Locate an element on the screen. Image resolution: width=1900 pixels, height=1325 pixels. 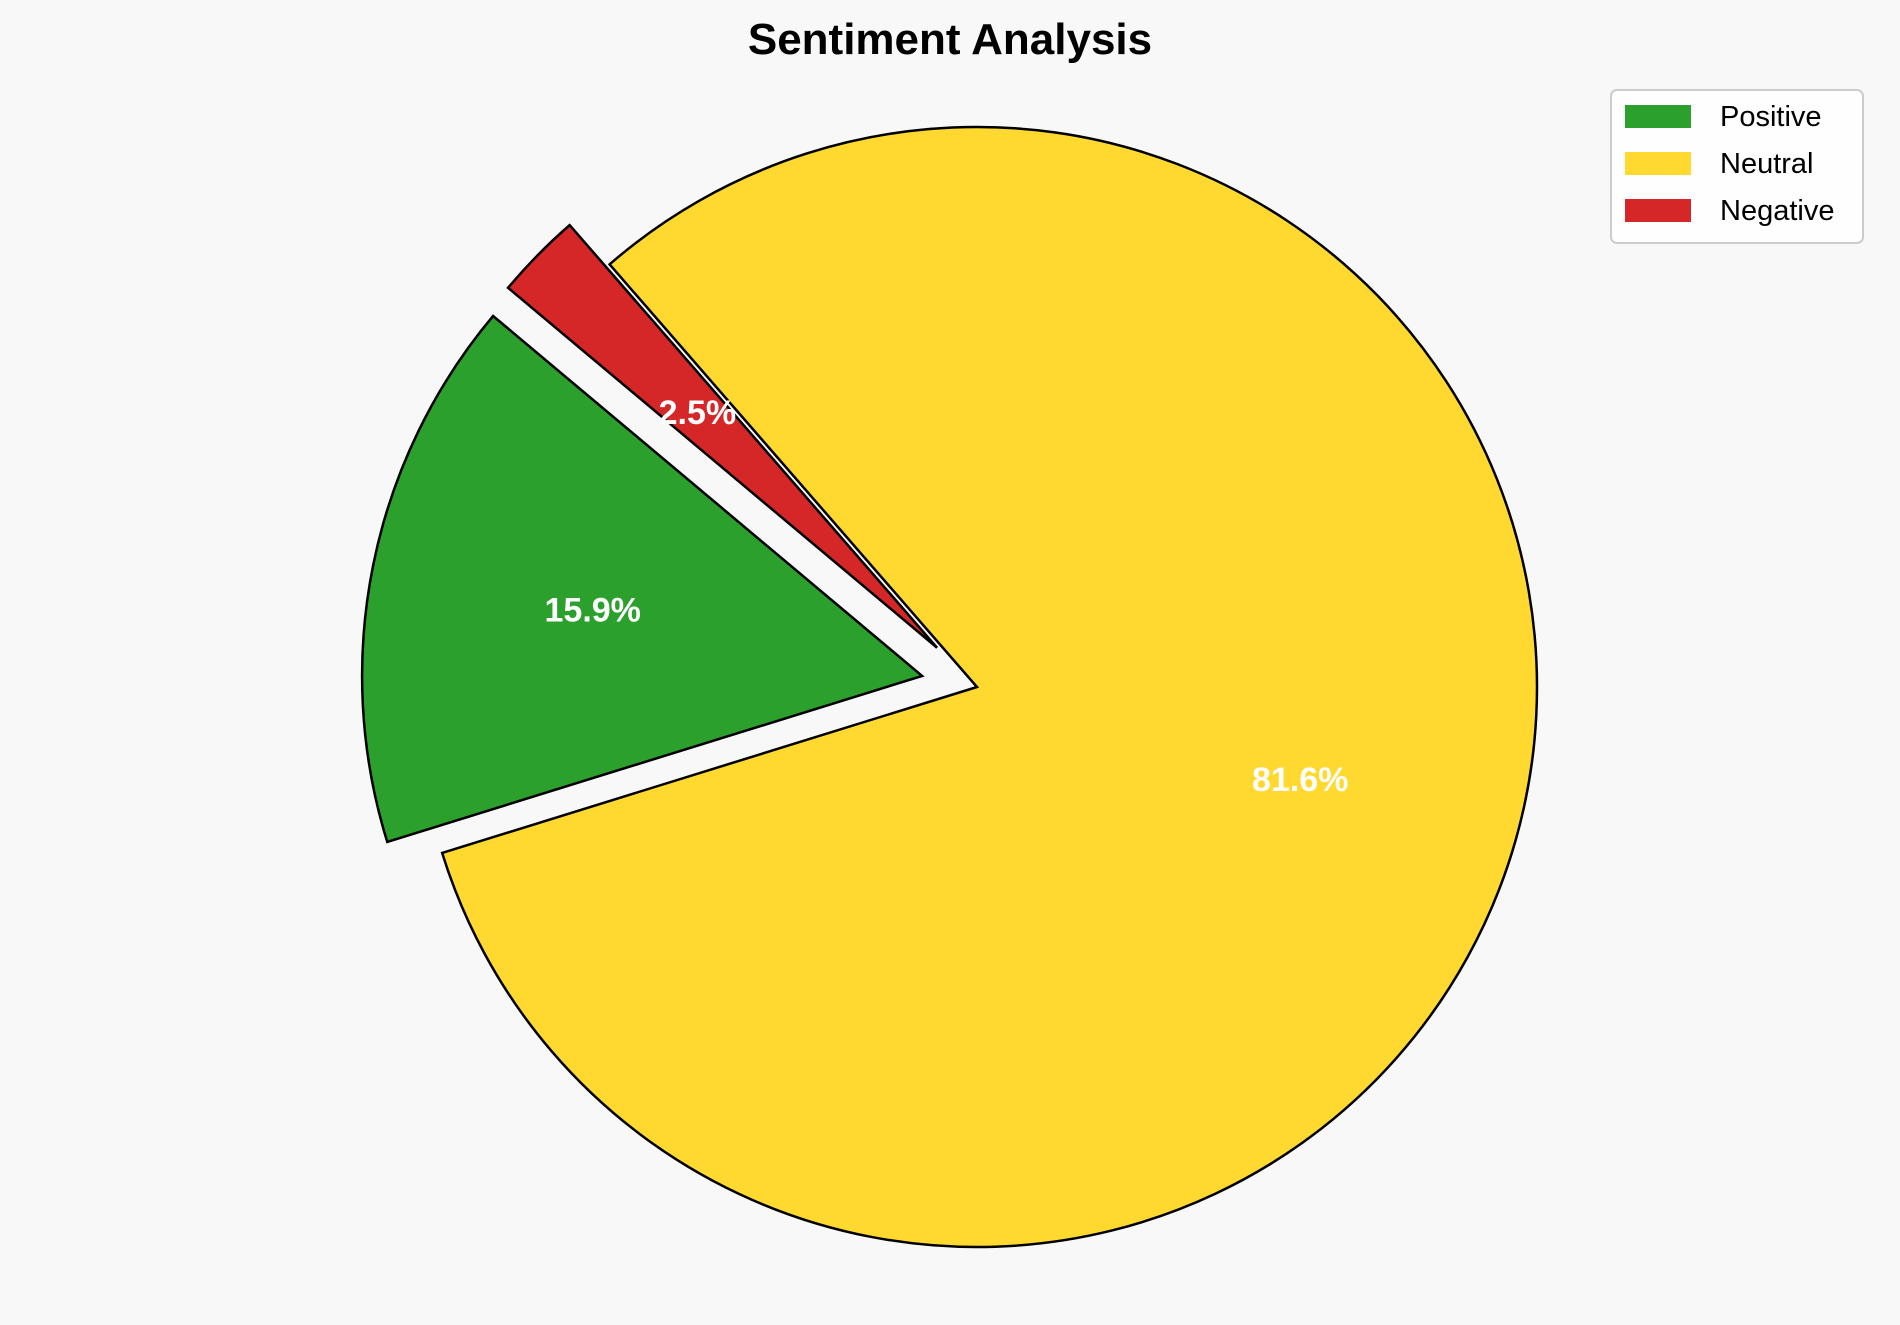
legend-label-positive: Positive is located at coordinates (1771, 117).